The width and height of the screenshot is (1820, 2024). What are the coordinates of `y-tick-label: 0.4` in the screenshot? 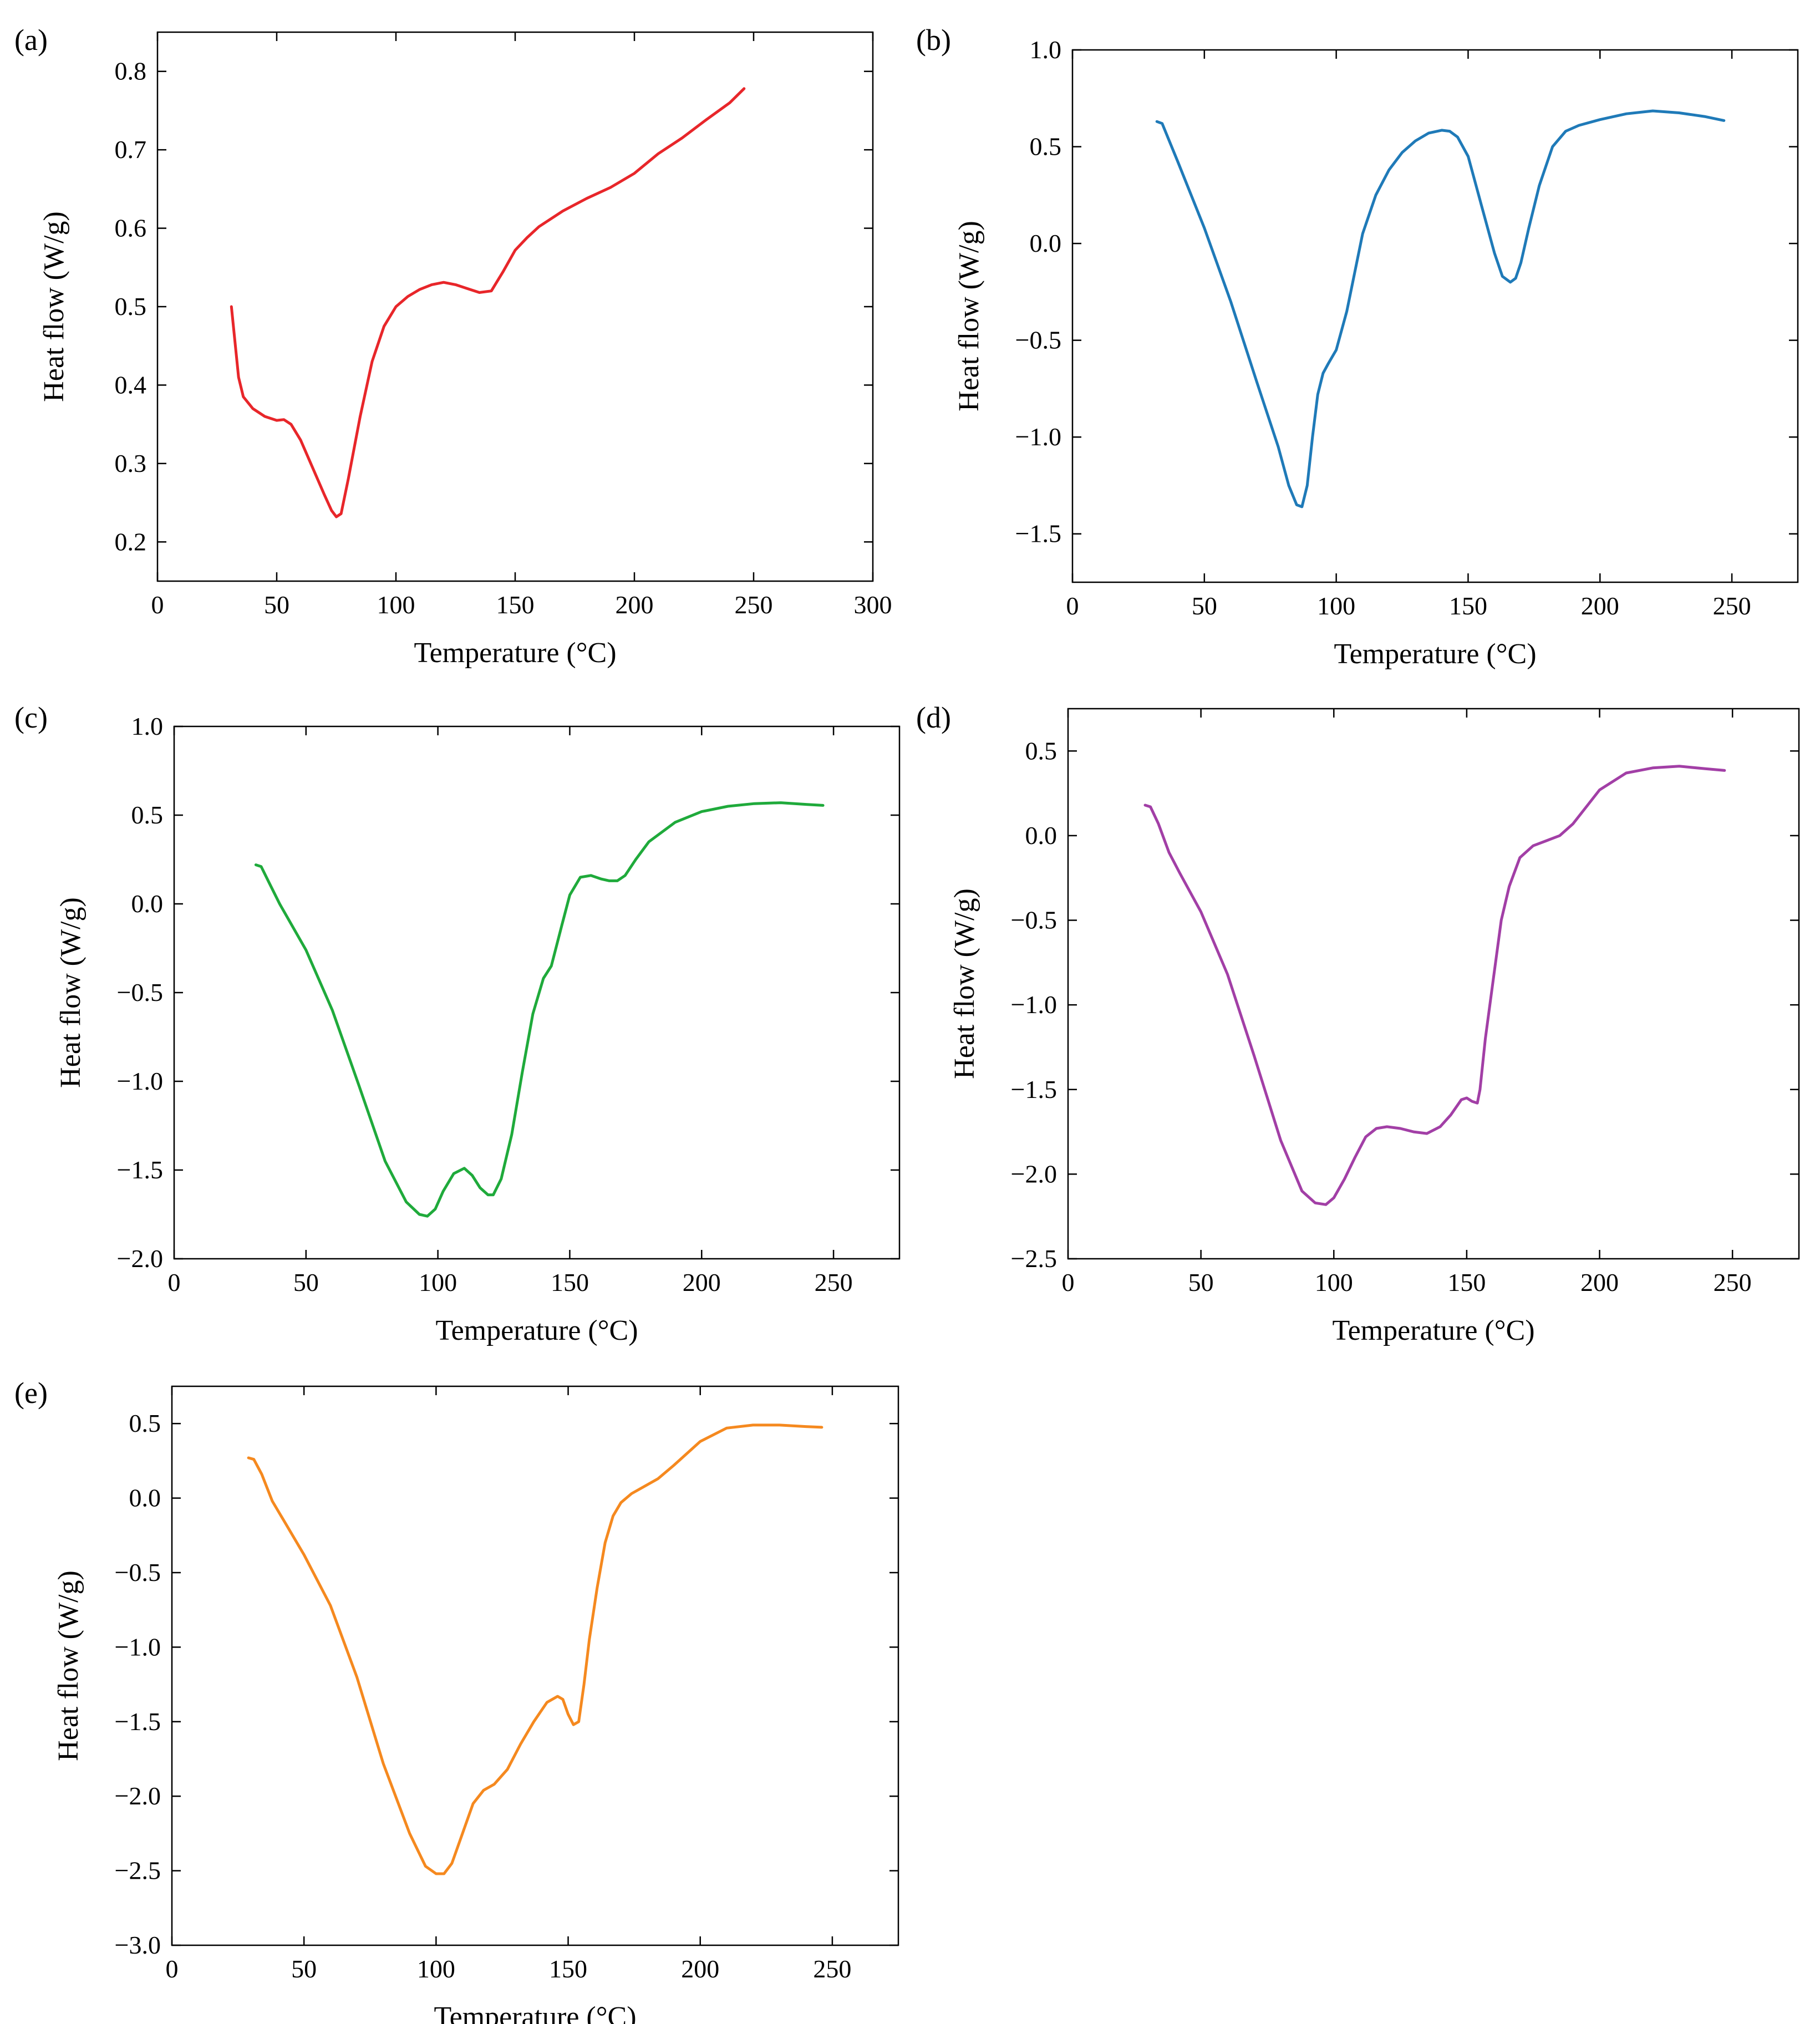 It's located at (131, 384).